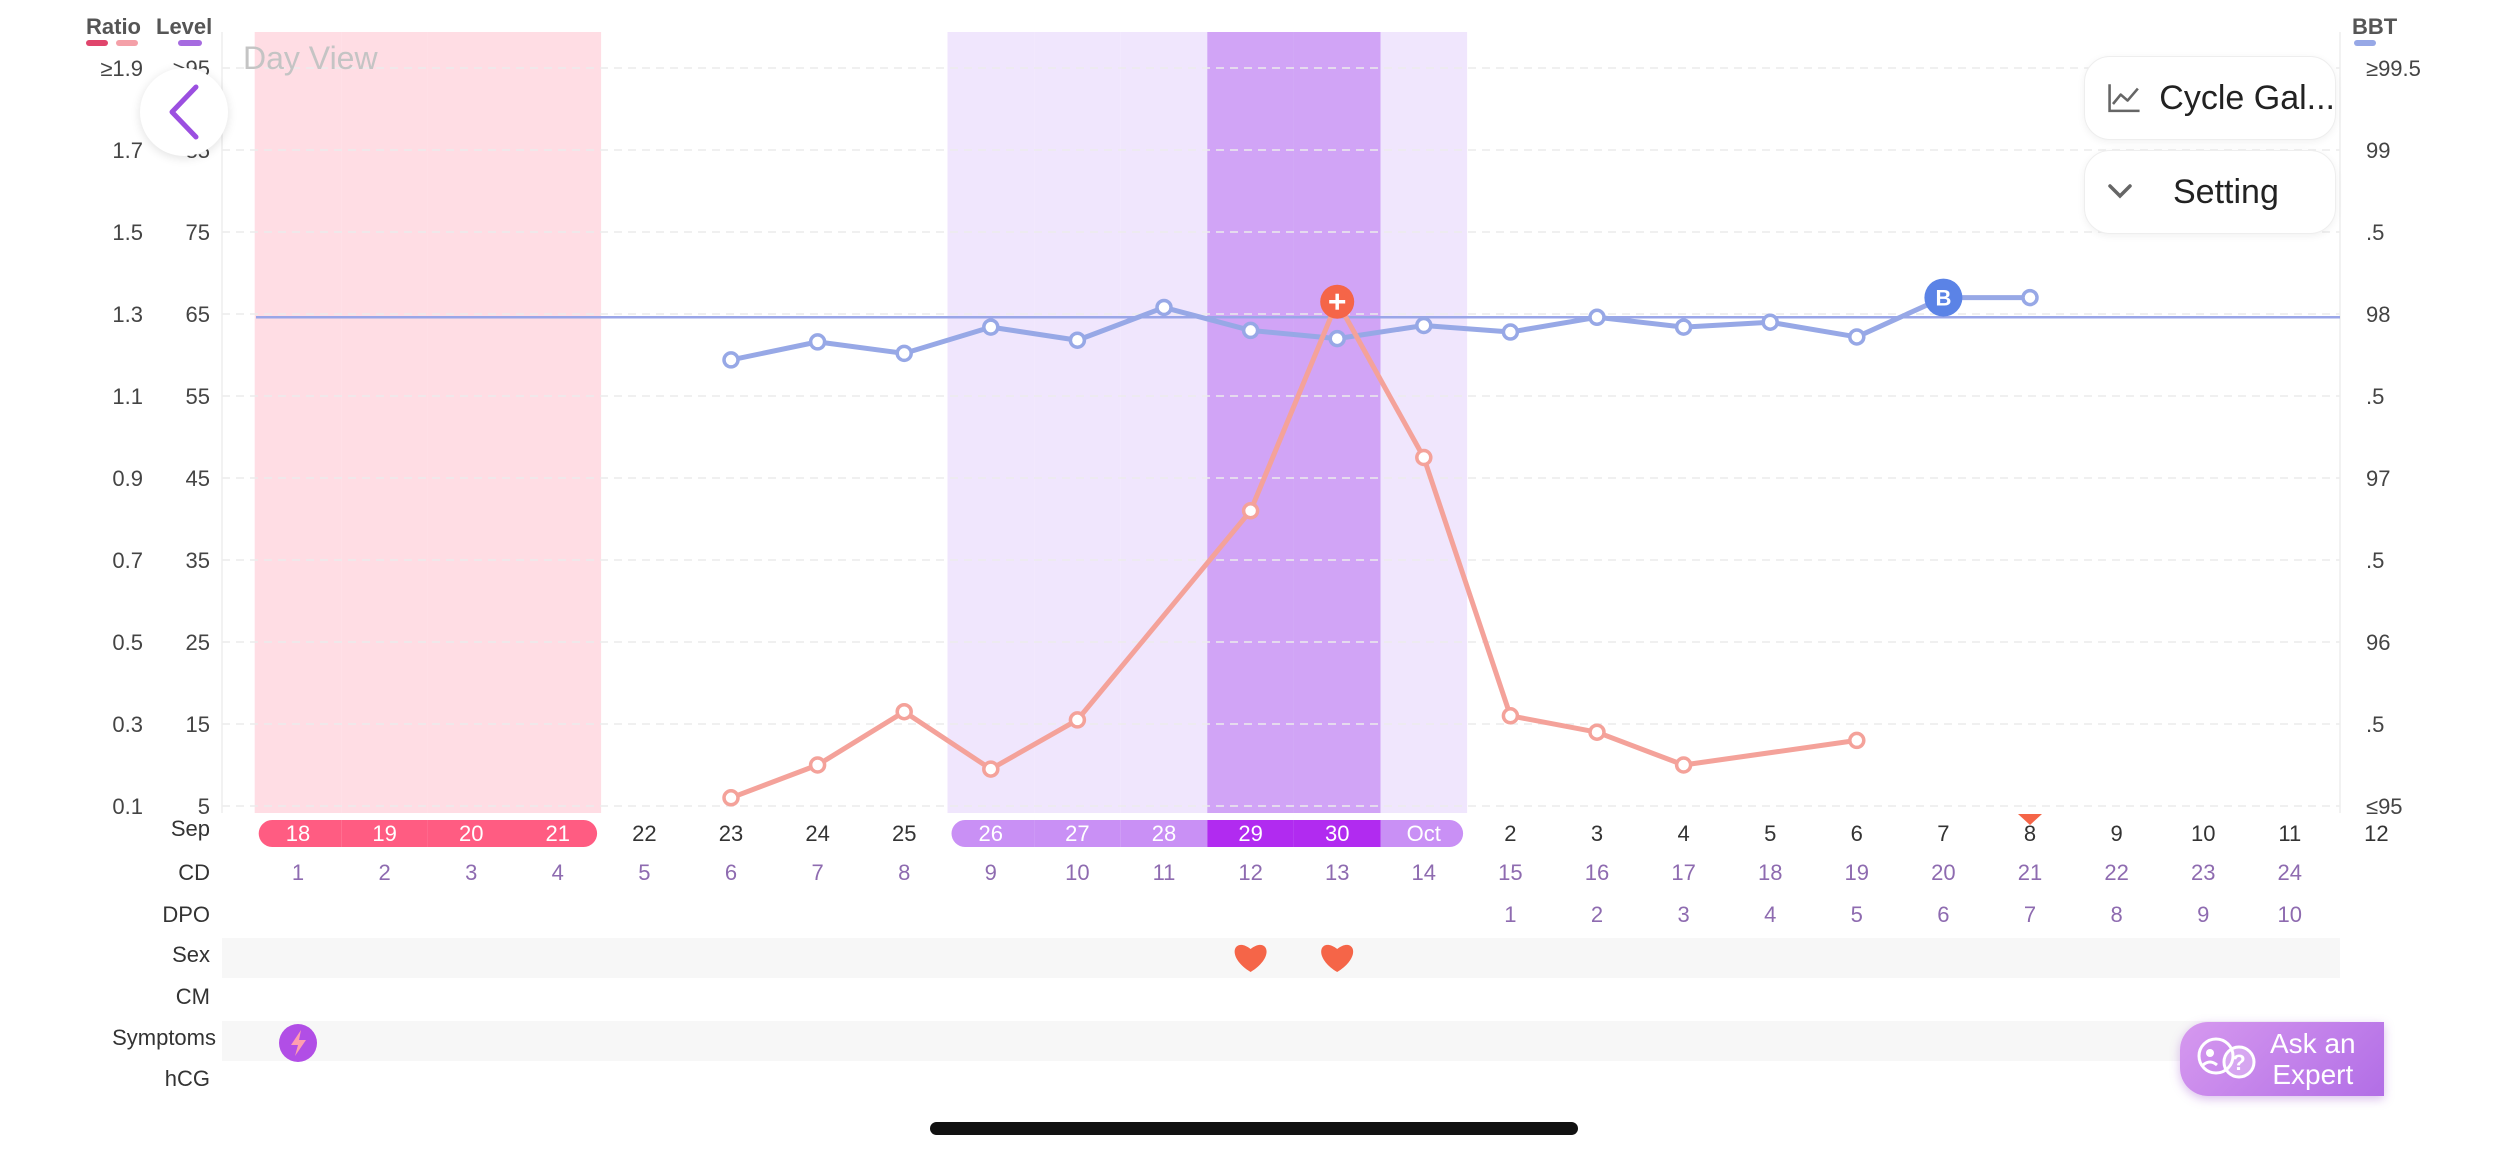 The width and height of the screenshot is (2500, 1153). What do you see at coordinates (193, 996) in the screenshot?
I see `row-label-cm: CM` at bounding box center [193, 996].